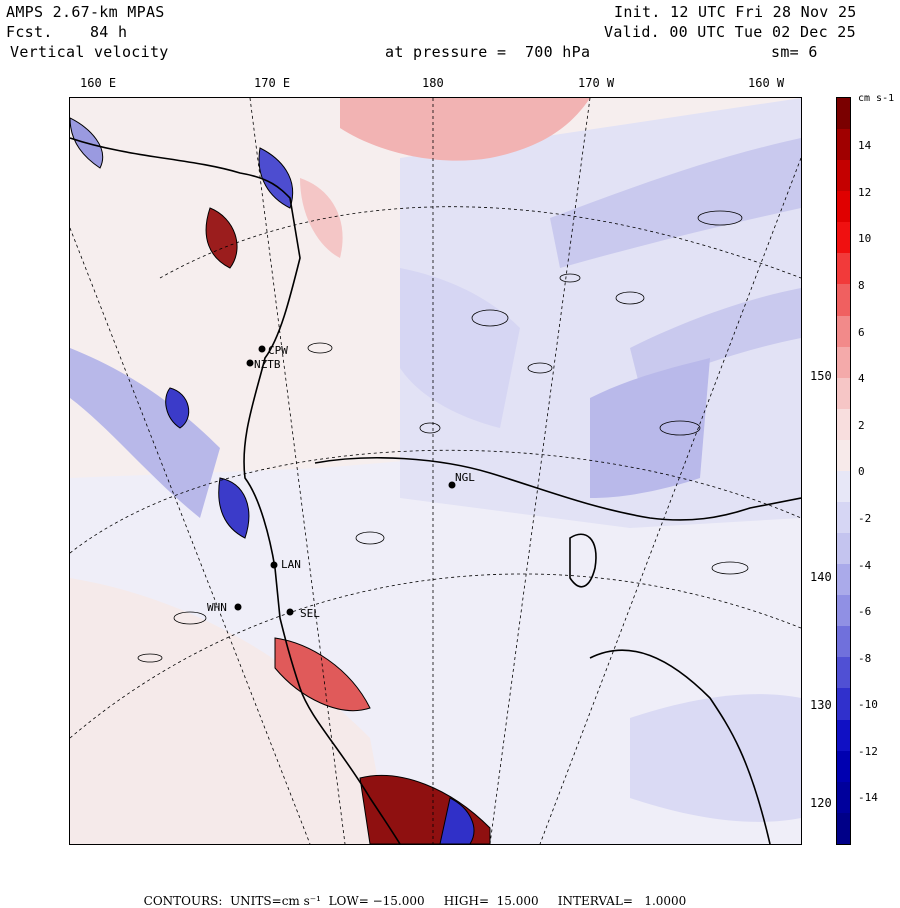 The width and height of the screenshot is (900, 908). Describe the element at coordinates (861, 332) in the screenshot. I see `colorbar-tick: 6` at that location.